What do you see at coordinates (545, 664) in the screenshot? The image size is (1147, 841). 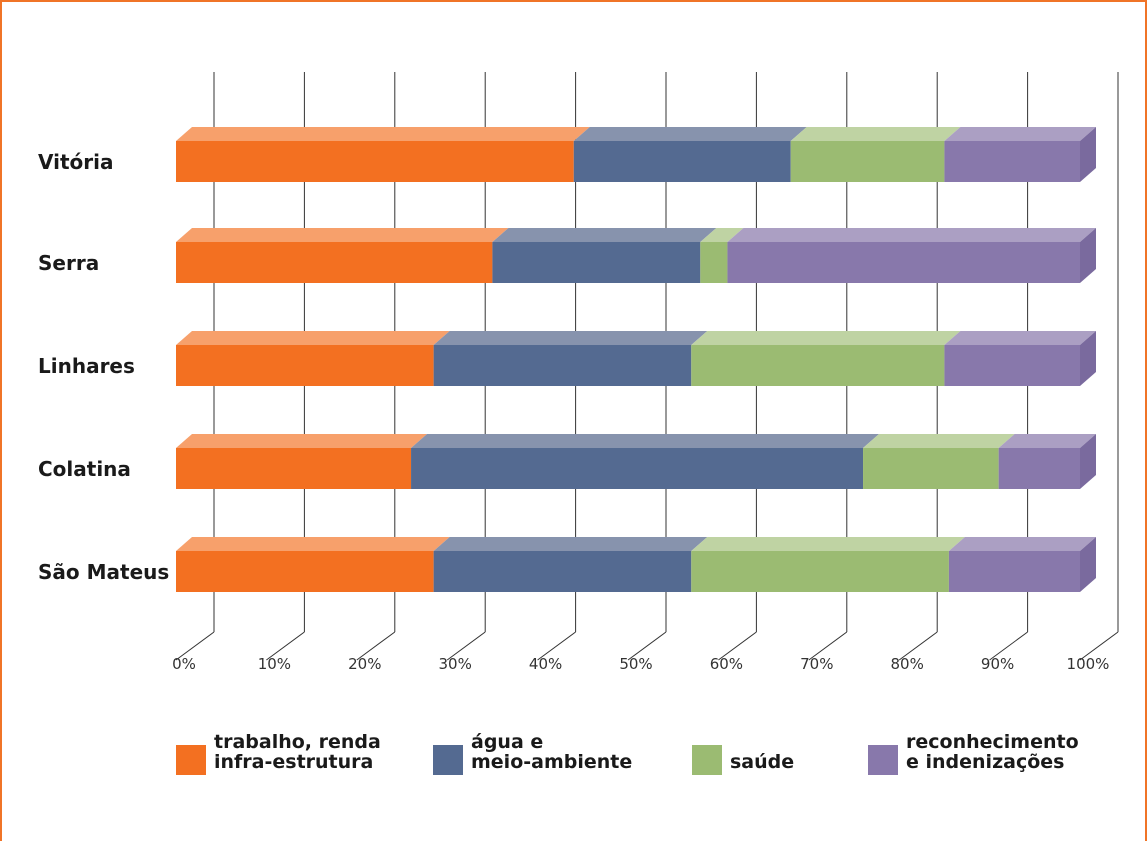 I see `x-tick-label-4: 40%` at bounding box center [545, 664].